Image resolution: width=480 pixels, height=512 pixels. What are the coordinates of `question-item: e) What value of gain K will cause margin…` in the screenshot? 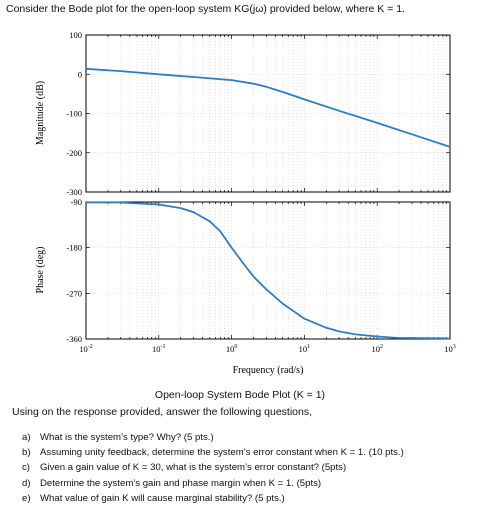 It's located at (213, 498).